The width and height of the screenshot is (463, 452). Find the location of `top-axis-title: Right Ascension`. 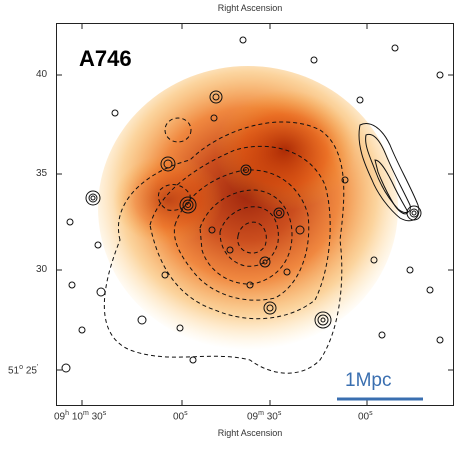

top-axis-title: Right Ascension is located at coordinates (250, 8).